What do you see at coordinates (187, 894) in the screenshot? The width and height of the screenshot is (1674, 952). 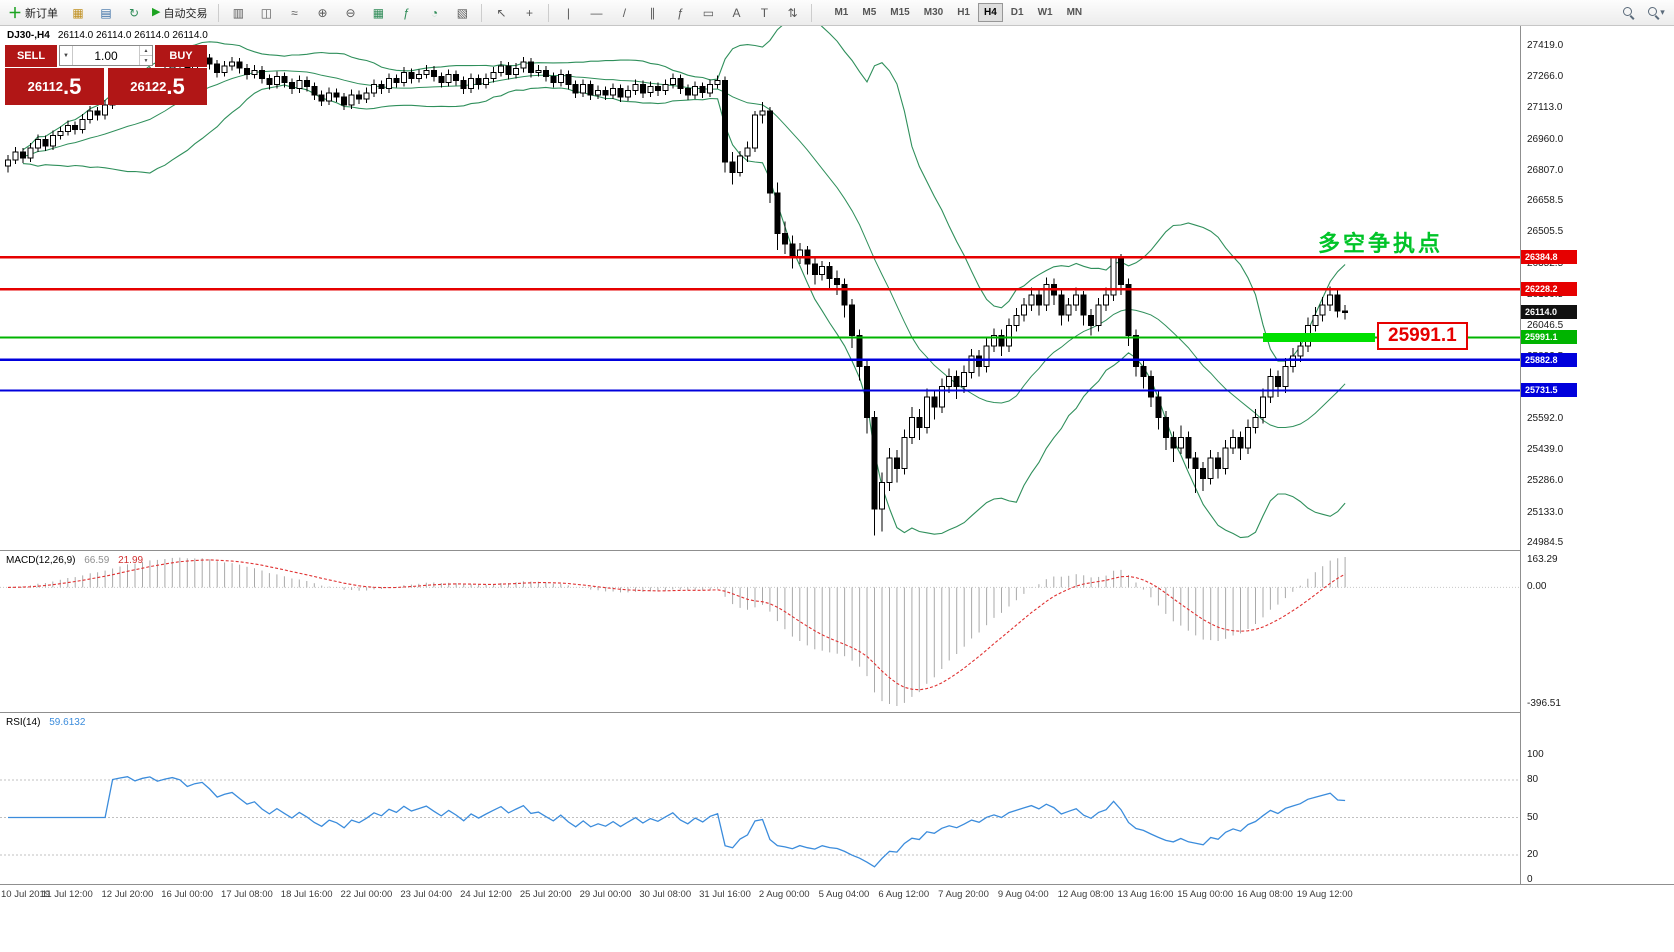 I see `time-axis-label: 16 Jul 00:00` at bounding box center [187, 894].